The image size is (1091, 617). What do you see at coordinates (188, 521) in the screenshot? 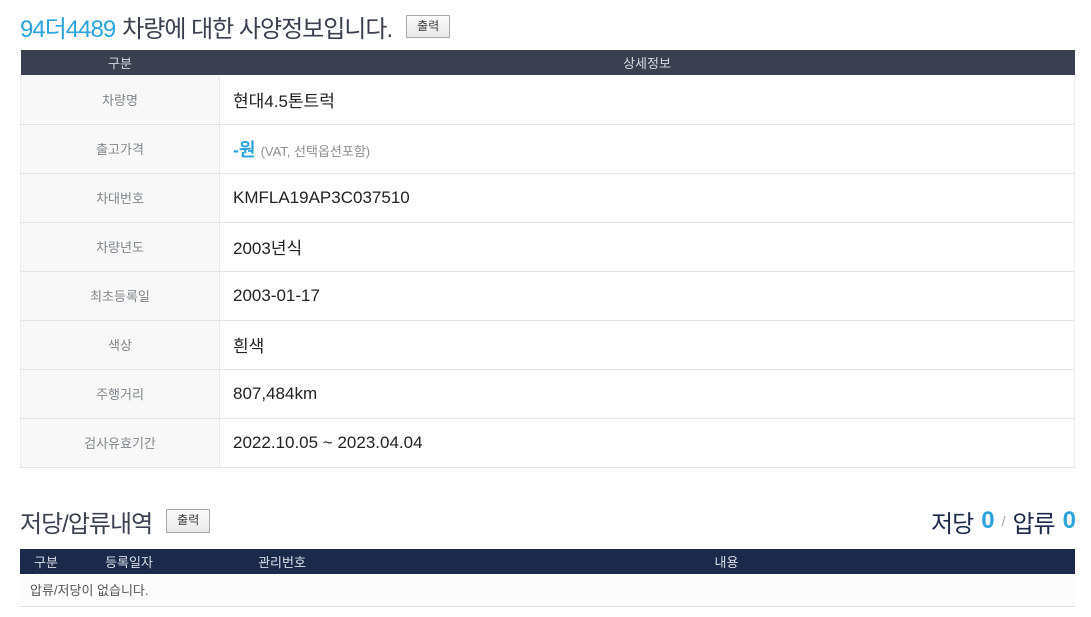
I see `print-lien-button: 출력` at bounding box center [188, 521].